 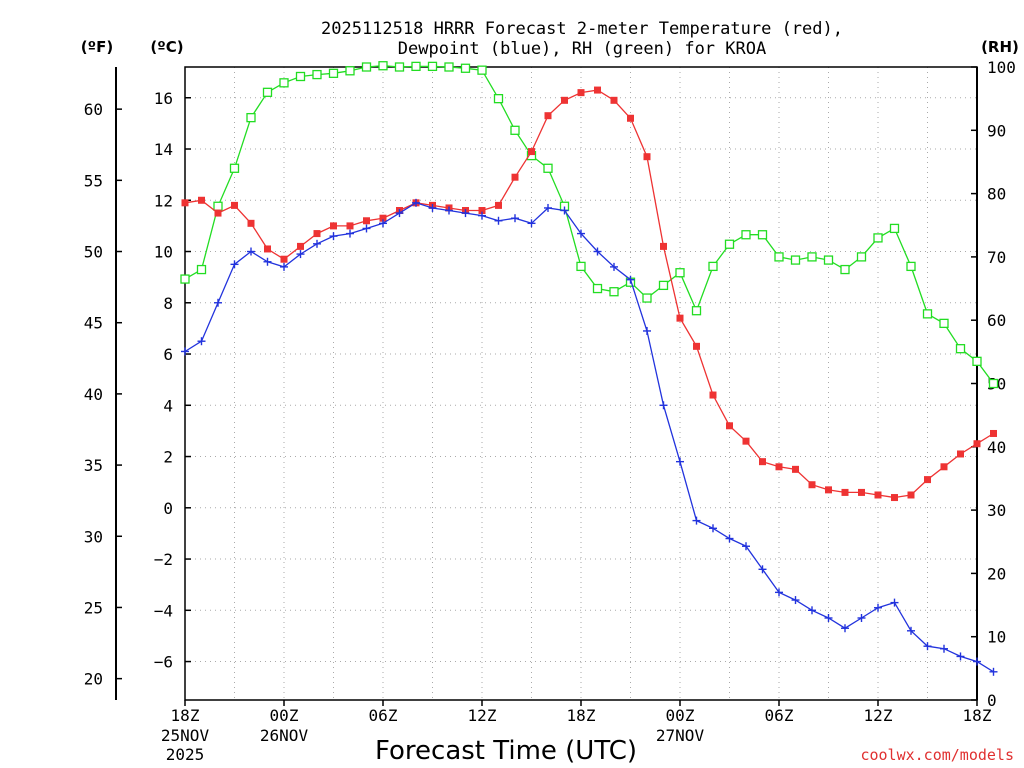 I want to click on x-tick-label: 12Z, so click(x=482, y=715).